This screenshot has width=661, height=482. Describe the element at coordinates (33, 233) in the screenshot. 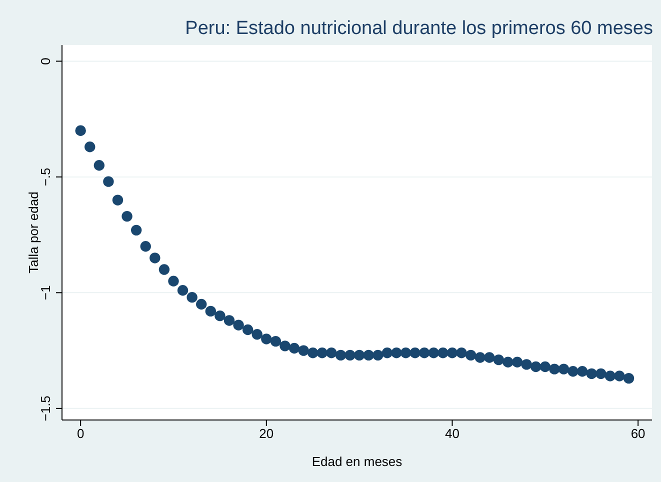

I see `y-axis-title: Talla por edad` at that location.